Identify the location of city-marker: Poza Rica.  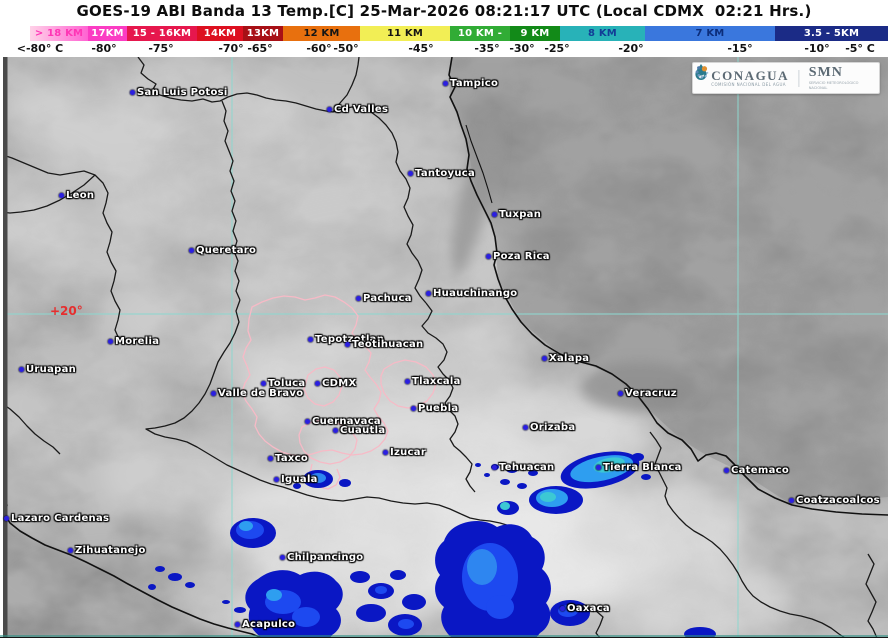
(518, 256).